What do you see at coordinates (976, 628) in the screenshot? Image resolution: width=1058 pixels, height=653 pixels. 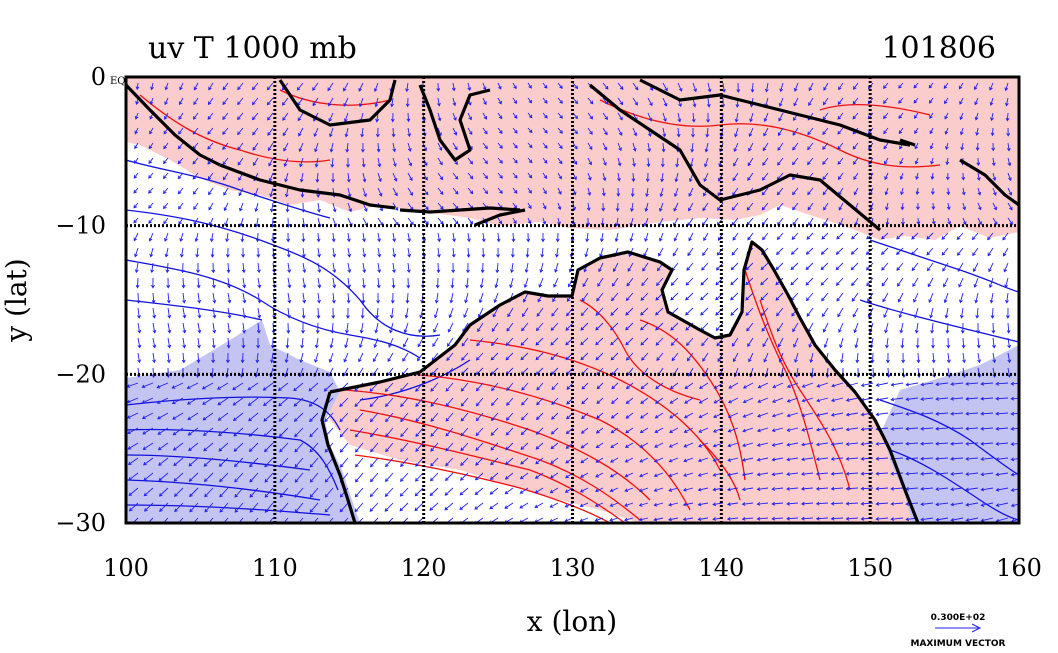 I see `vector-legend-arrowhead` at bounding box center [976, 628].